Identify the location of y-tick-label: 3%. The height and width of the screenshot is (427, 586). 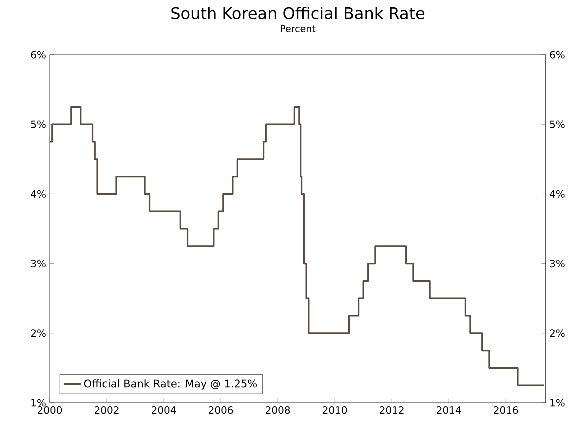
(38, 264).